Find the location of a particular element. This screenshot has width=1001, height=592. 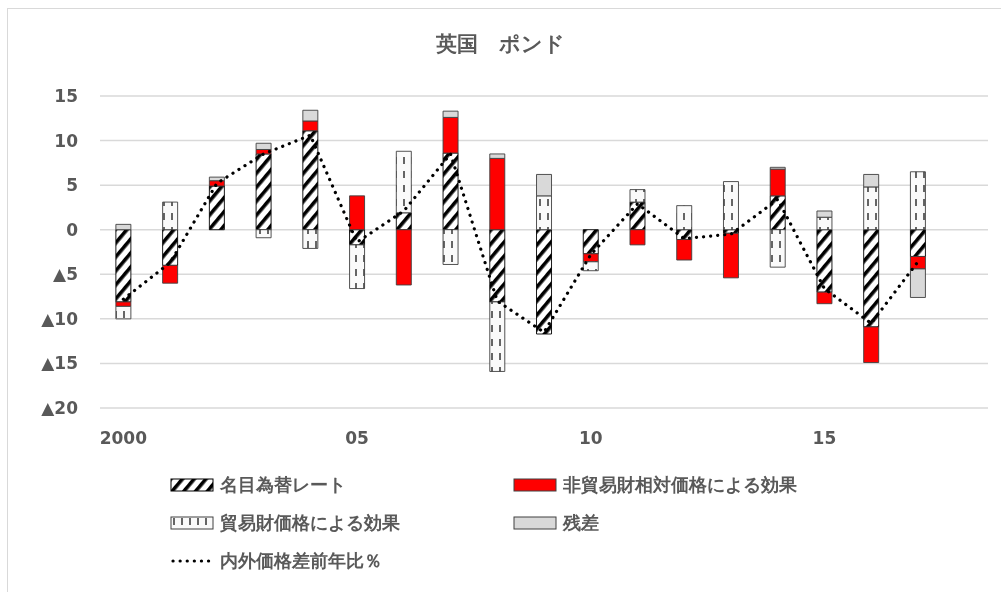

y-tick-label: 5 is located at coordinates (72, 185).